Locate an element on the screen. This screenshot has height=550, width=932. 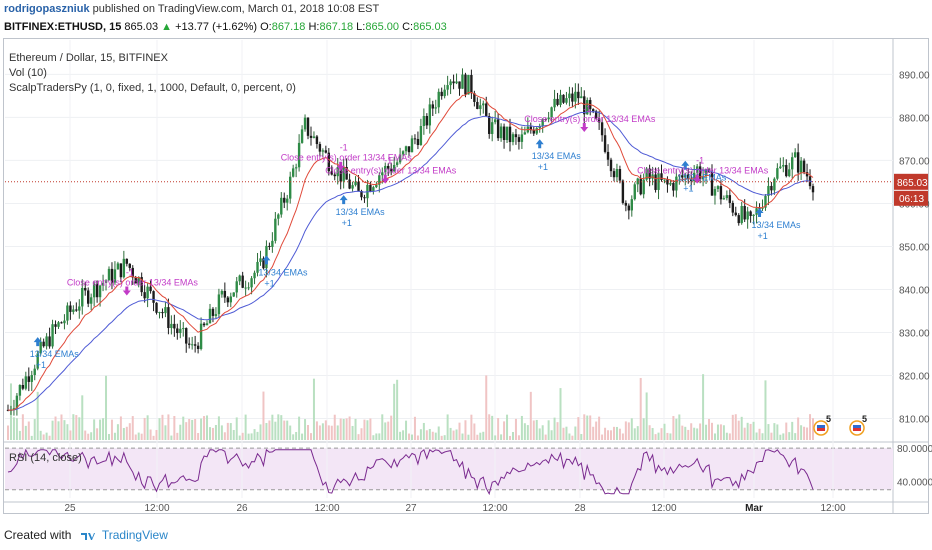
price-tick-label: 870.00 is located at coordinates (914, 161).